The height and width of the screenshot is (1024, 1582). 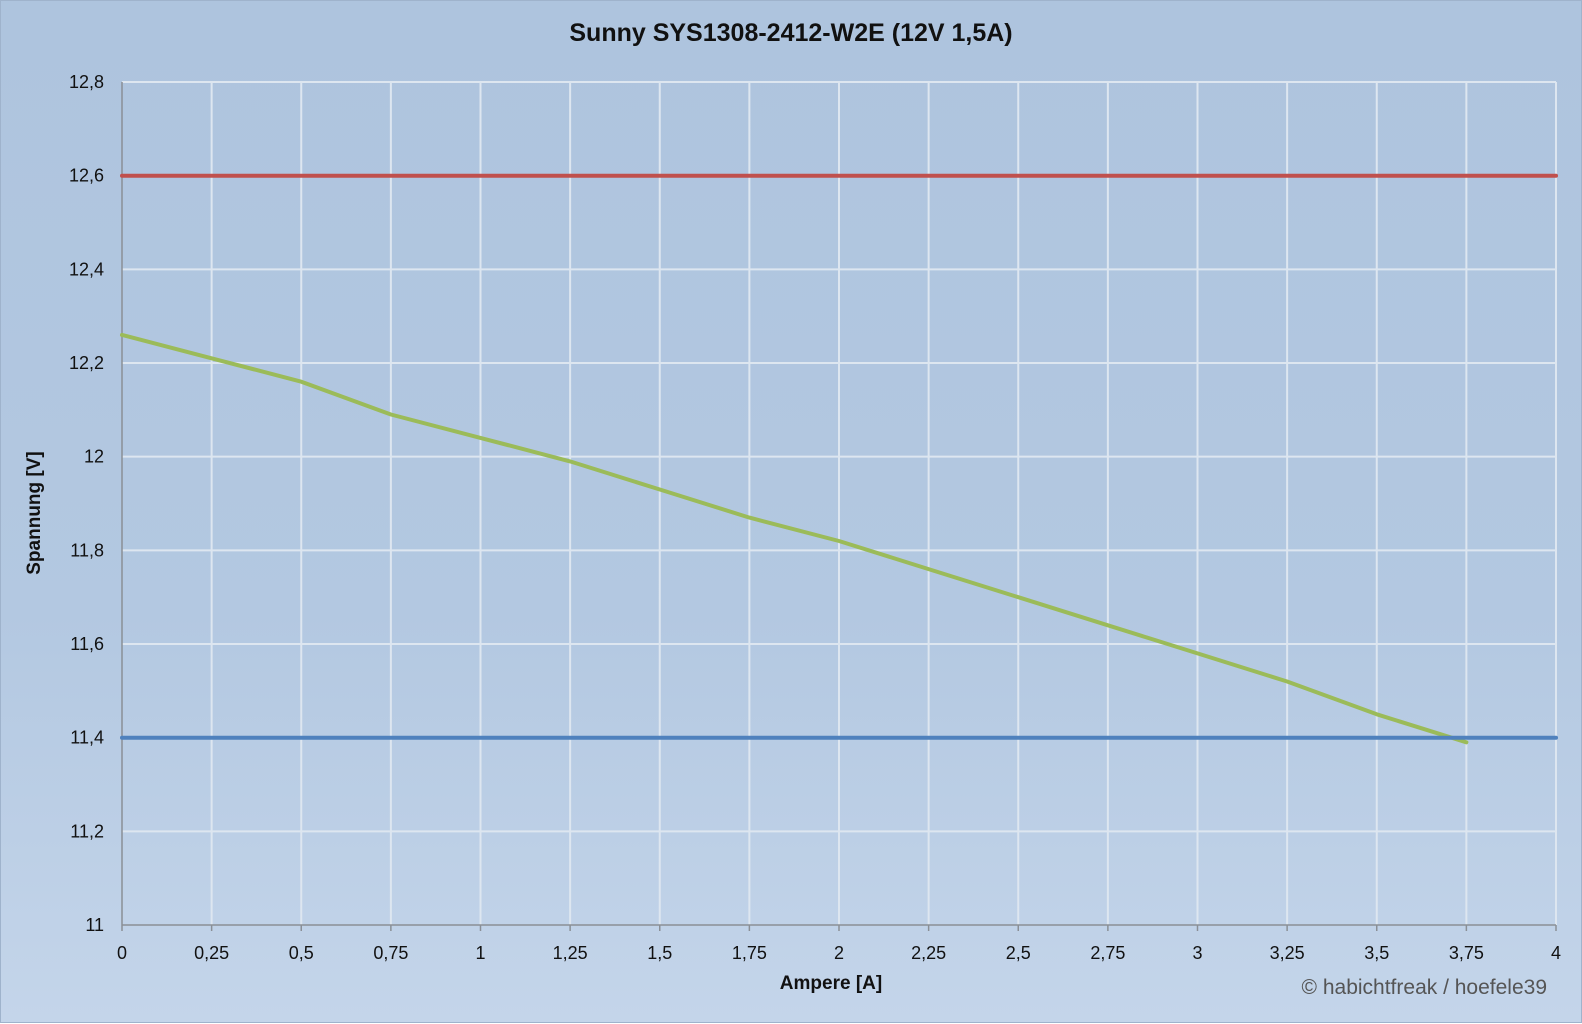 What do you see at coordinates (94, 925) in the screenshot?
I see `y-tick-label: 11` at bounding box center [94, 925].